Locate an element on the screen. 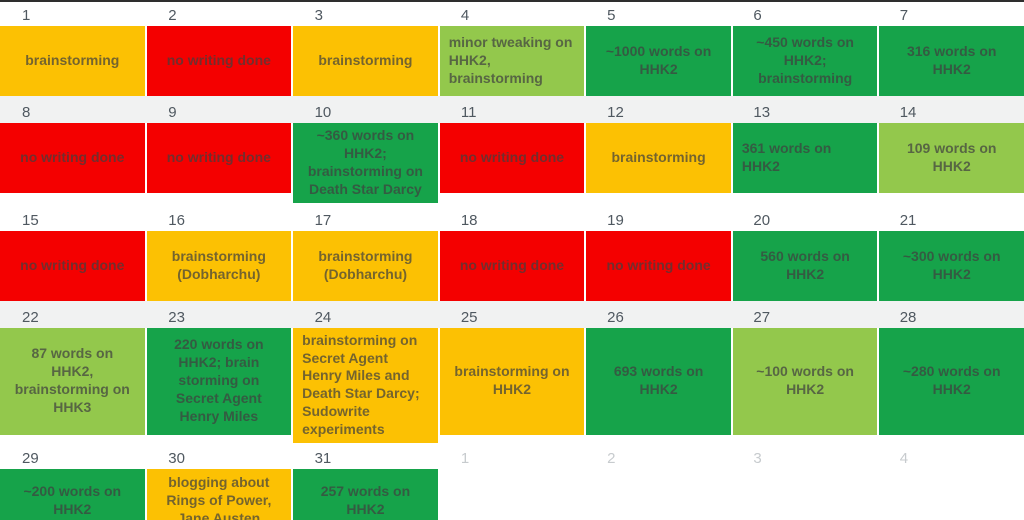 The image size is (1024, 520). day-number-7: 7 is located at coordinates (904, 15).